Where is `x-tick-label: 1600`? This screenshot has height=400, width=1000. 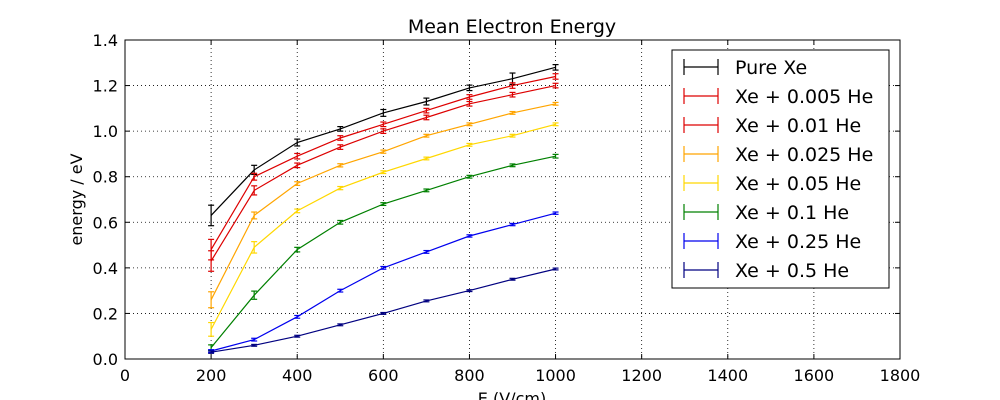 x-tick-label: 1600 is located at coordinates (814, 375).